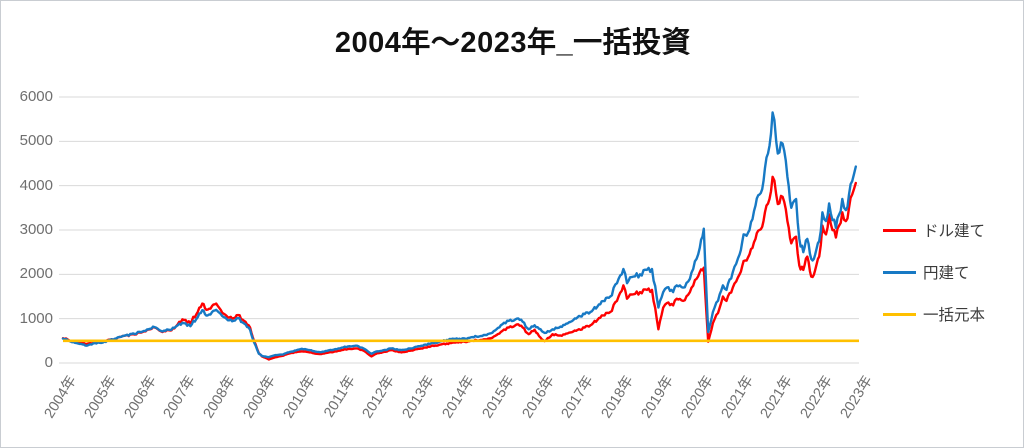  Describe the element at coordinates (513, 43) in the screenshot. I see `chart-title: 2004年～2023年_一括投資` at that location.